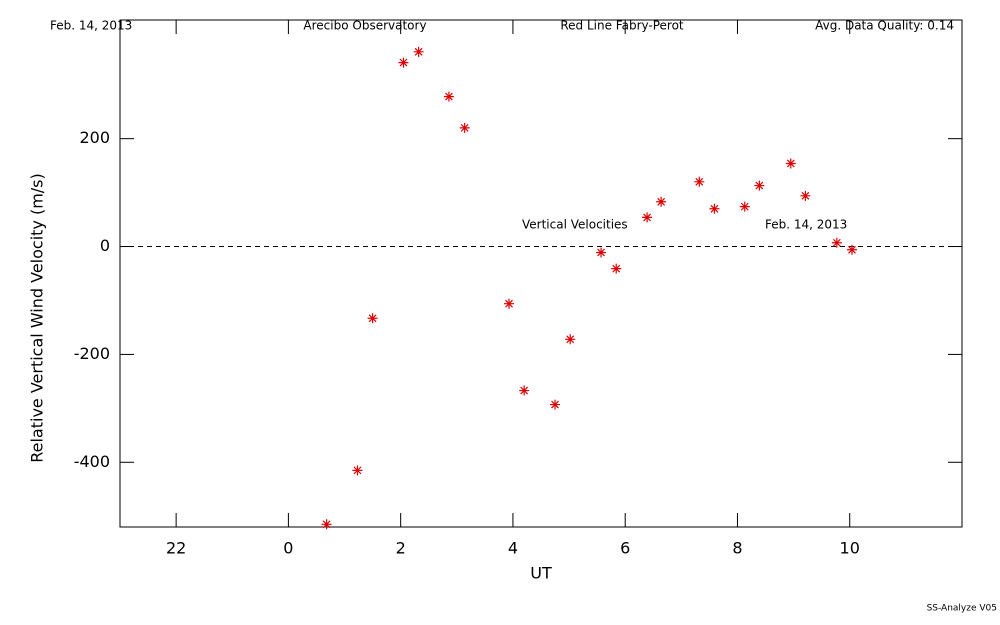 The width and height of the screenshot is (1000, 625). I want to click on y-tick-label: -400, so click(92, 461).